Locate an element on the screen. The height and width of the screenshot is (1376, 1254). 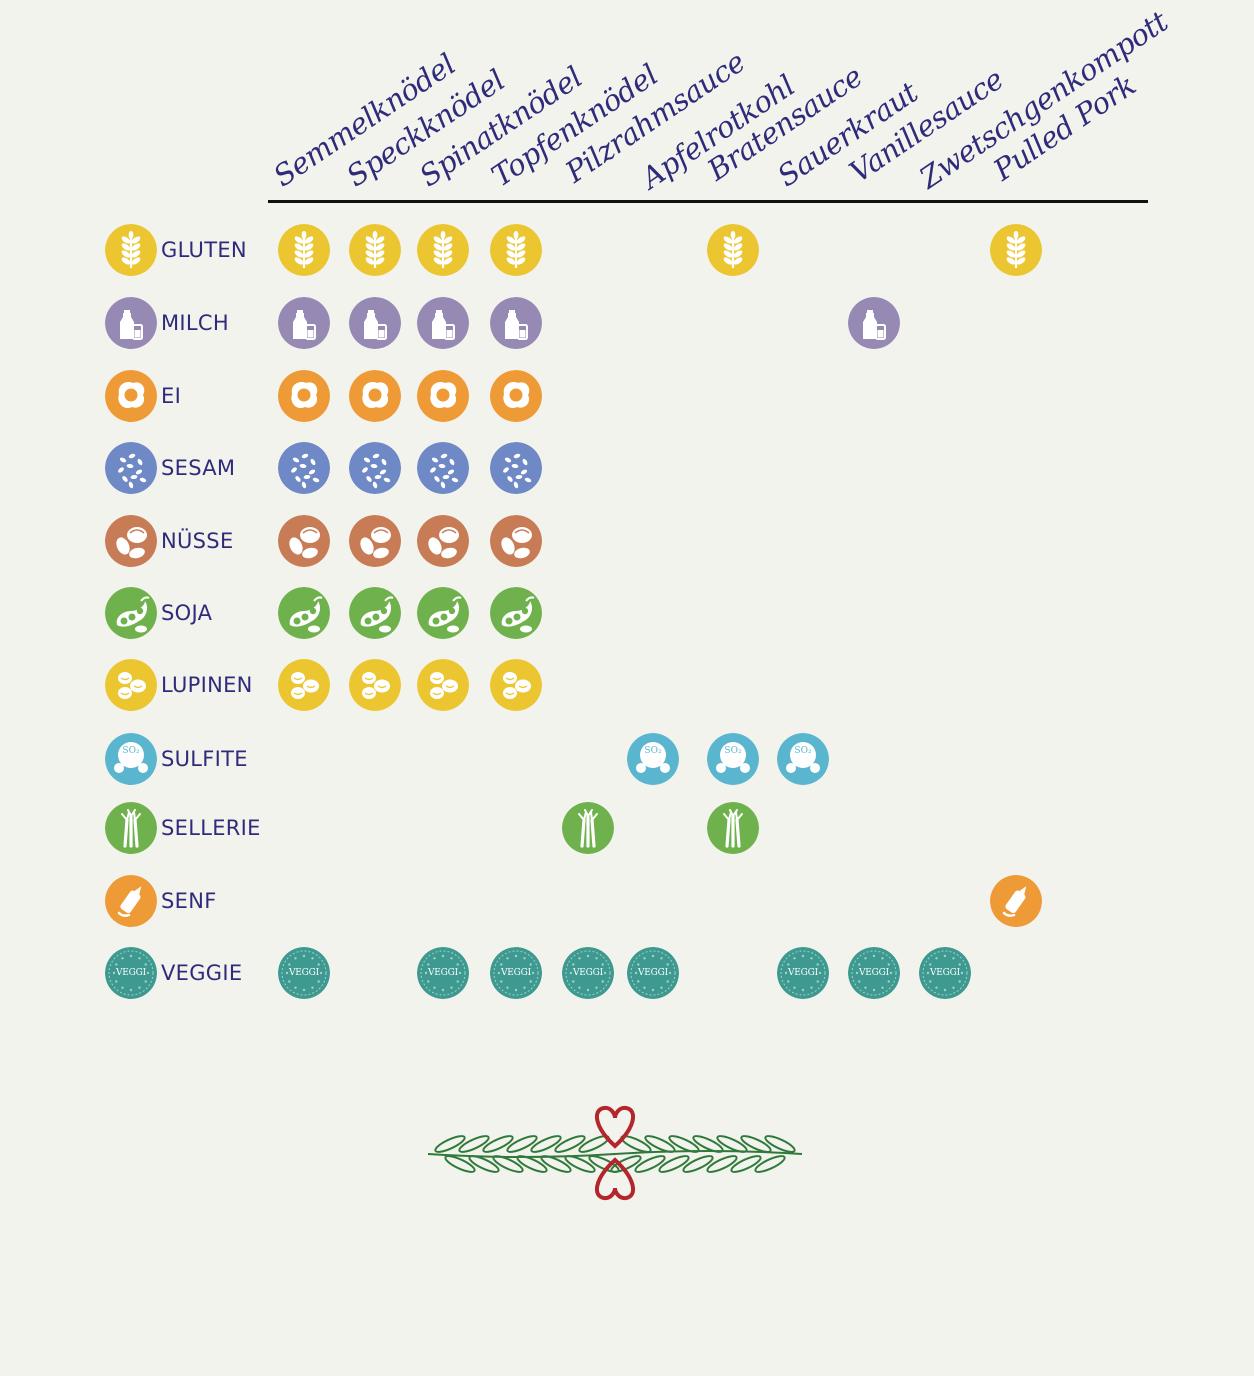
allergen-label-sulfite: SULFITE is located at coordinates (204, 759).